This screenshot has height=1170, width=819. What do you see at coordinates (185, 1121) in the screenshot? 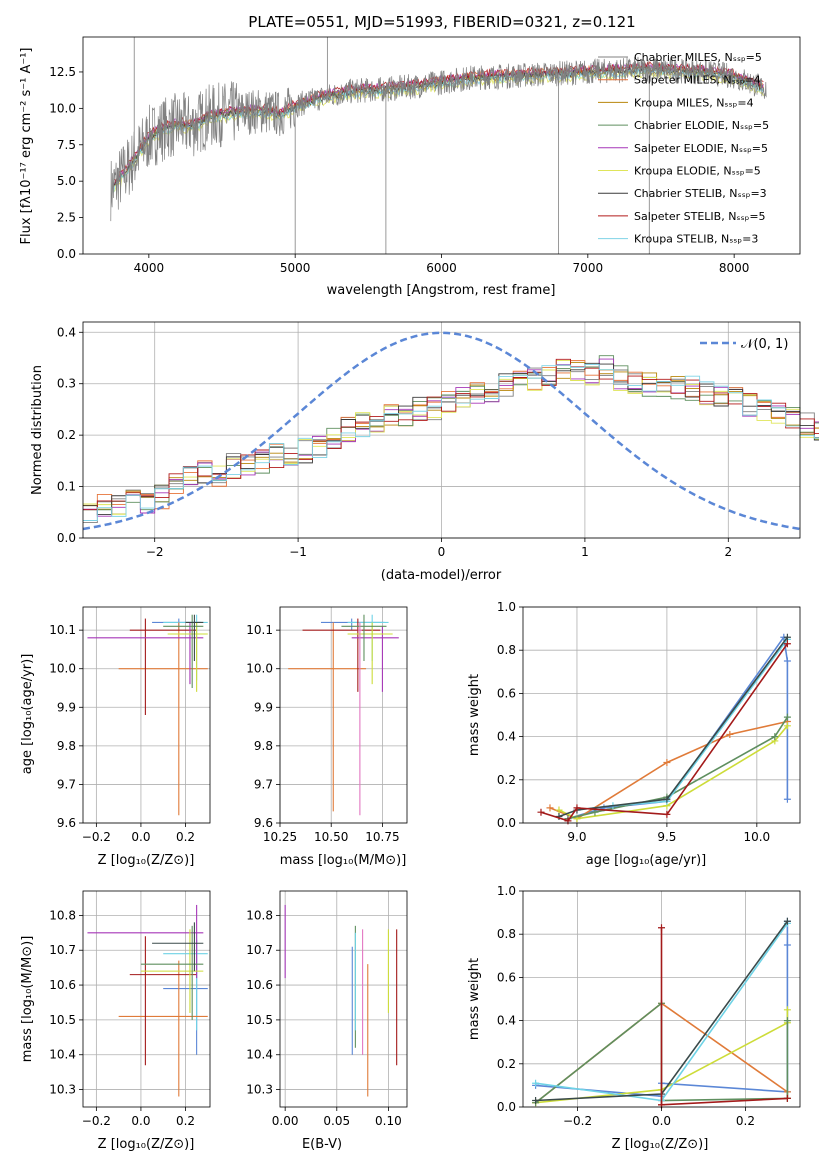
I see `x-tick-label: 0.2` at bounding box center [185, 1121].